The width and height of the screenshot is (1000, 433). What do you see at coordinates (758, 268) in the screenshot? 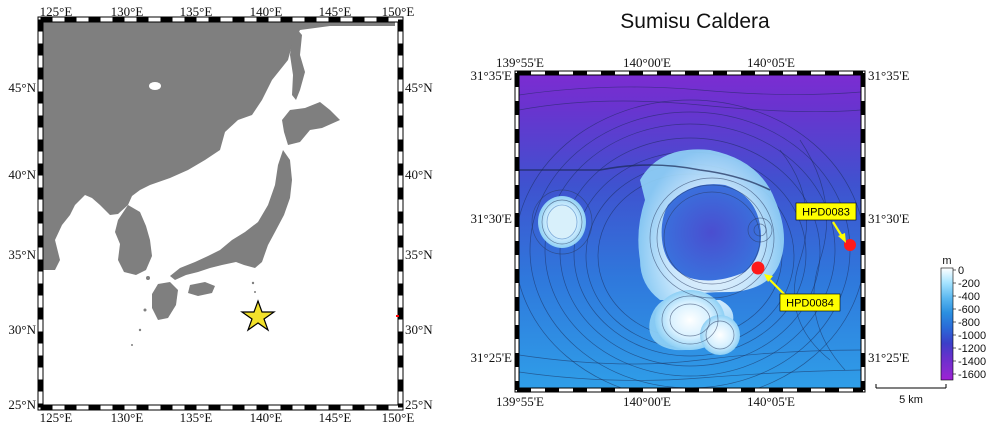
I see `station-marker-hpd0084` at bounding box center [758, 268].